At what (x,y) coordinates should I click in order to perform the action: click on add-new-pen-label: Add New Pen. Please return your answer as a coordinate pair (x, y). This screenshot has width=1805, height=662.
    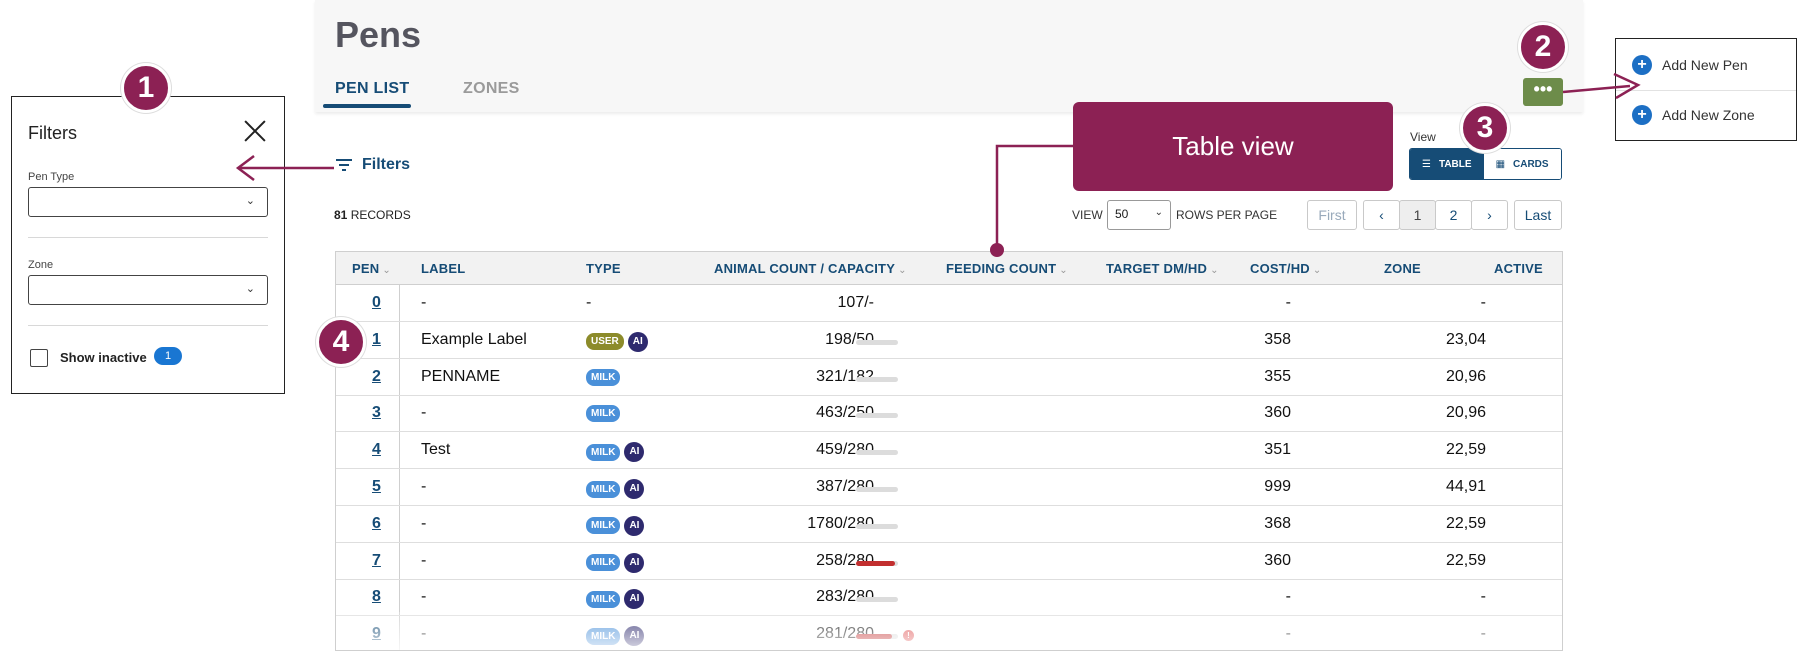
    Looking at the image, I should click on (1705, 65).